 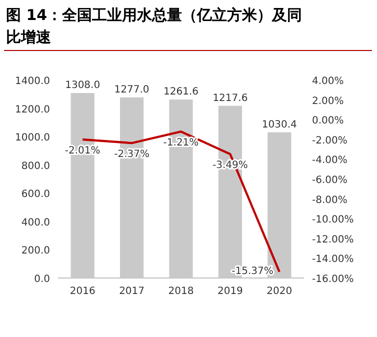 I want to click on data-label: 1308.0, so click(x=82, y=86).